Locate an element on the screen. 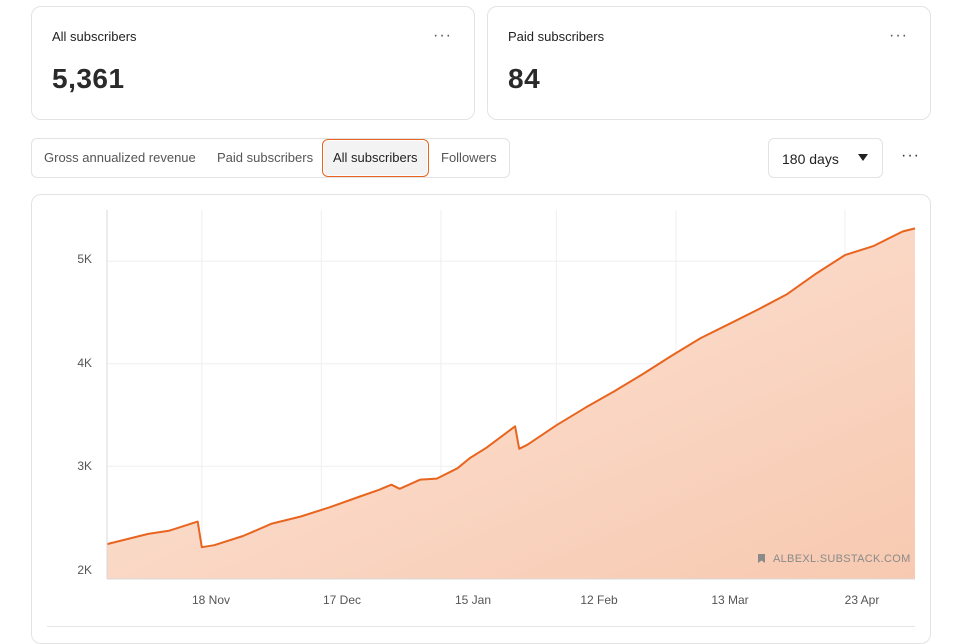 This screenshot has height=644, width=965. paid-subscribers-card: Paid subscribers 84 ··· is located at coordinates (709, 63).